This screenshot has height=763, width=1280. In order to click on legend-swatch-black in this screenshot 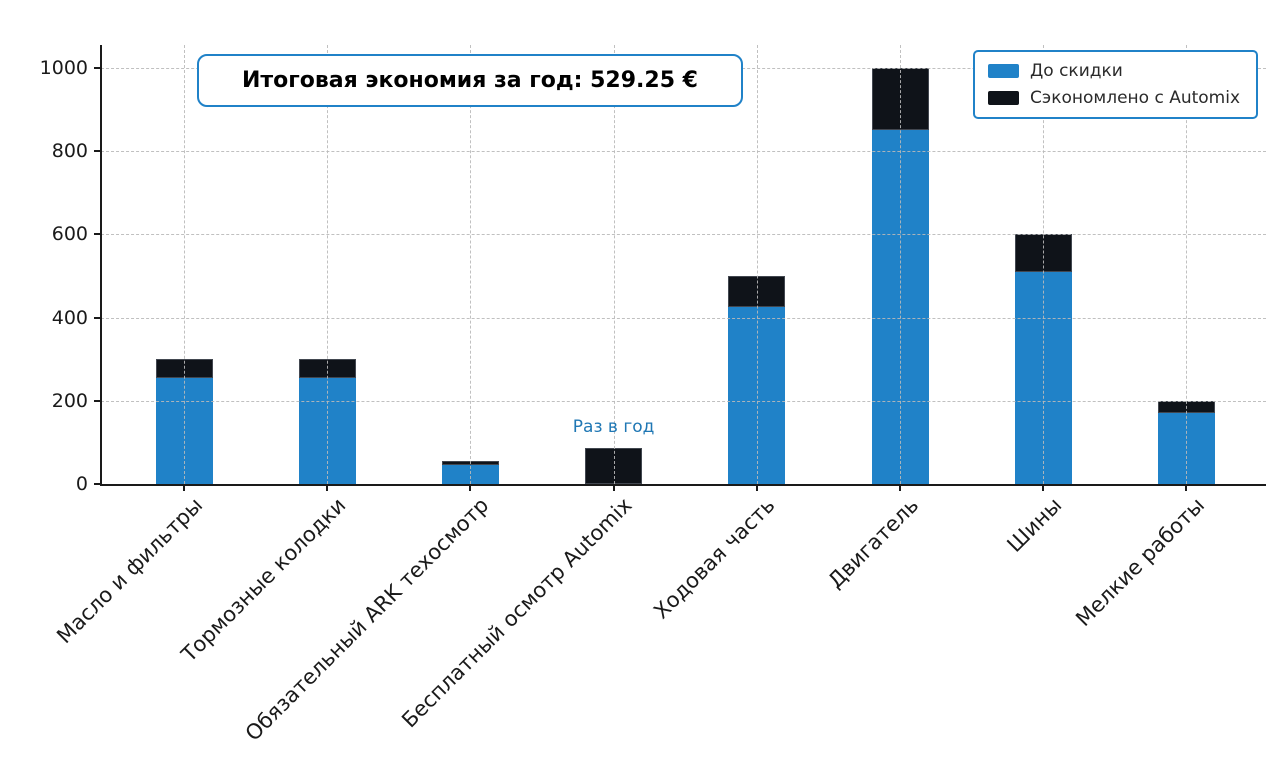, I will do `click(1003, 98)`.